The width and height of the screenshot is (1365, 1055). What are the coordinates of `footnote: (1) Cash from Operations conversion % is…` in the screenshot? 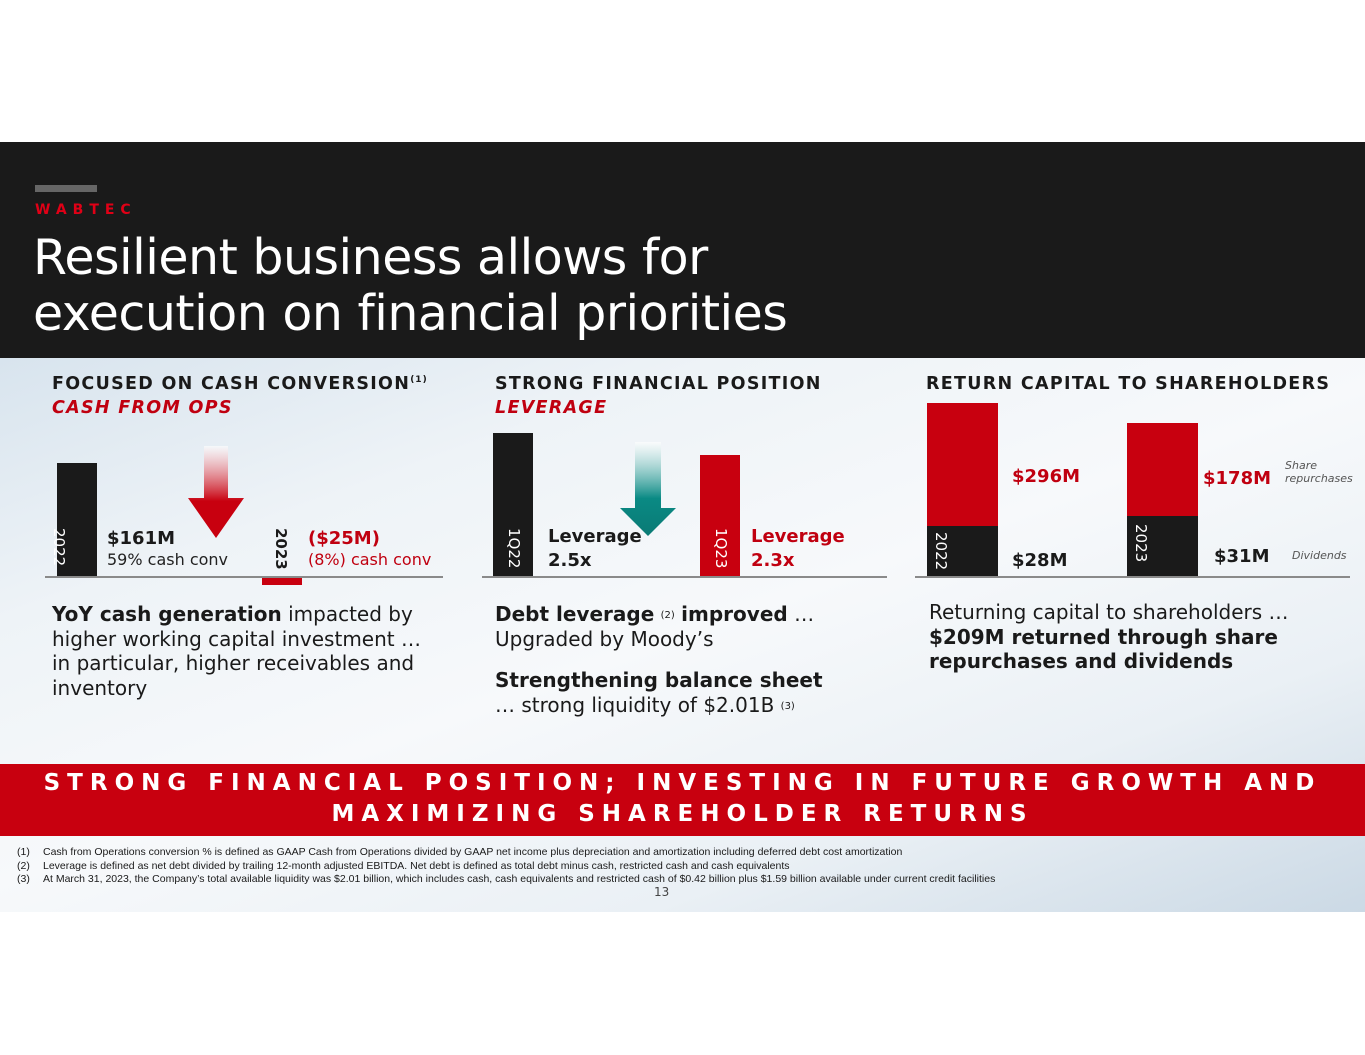 It's located at (506, 853).